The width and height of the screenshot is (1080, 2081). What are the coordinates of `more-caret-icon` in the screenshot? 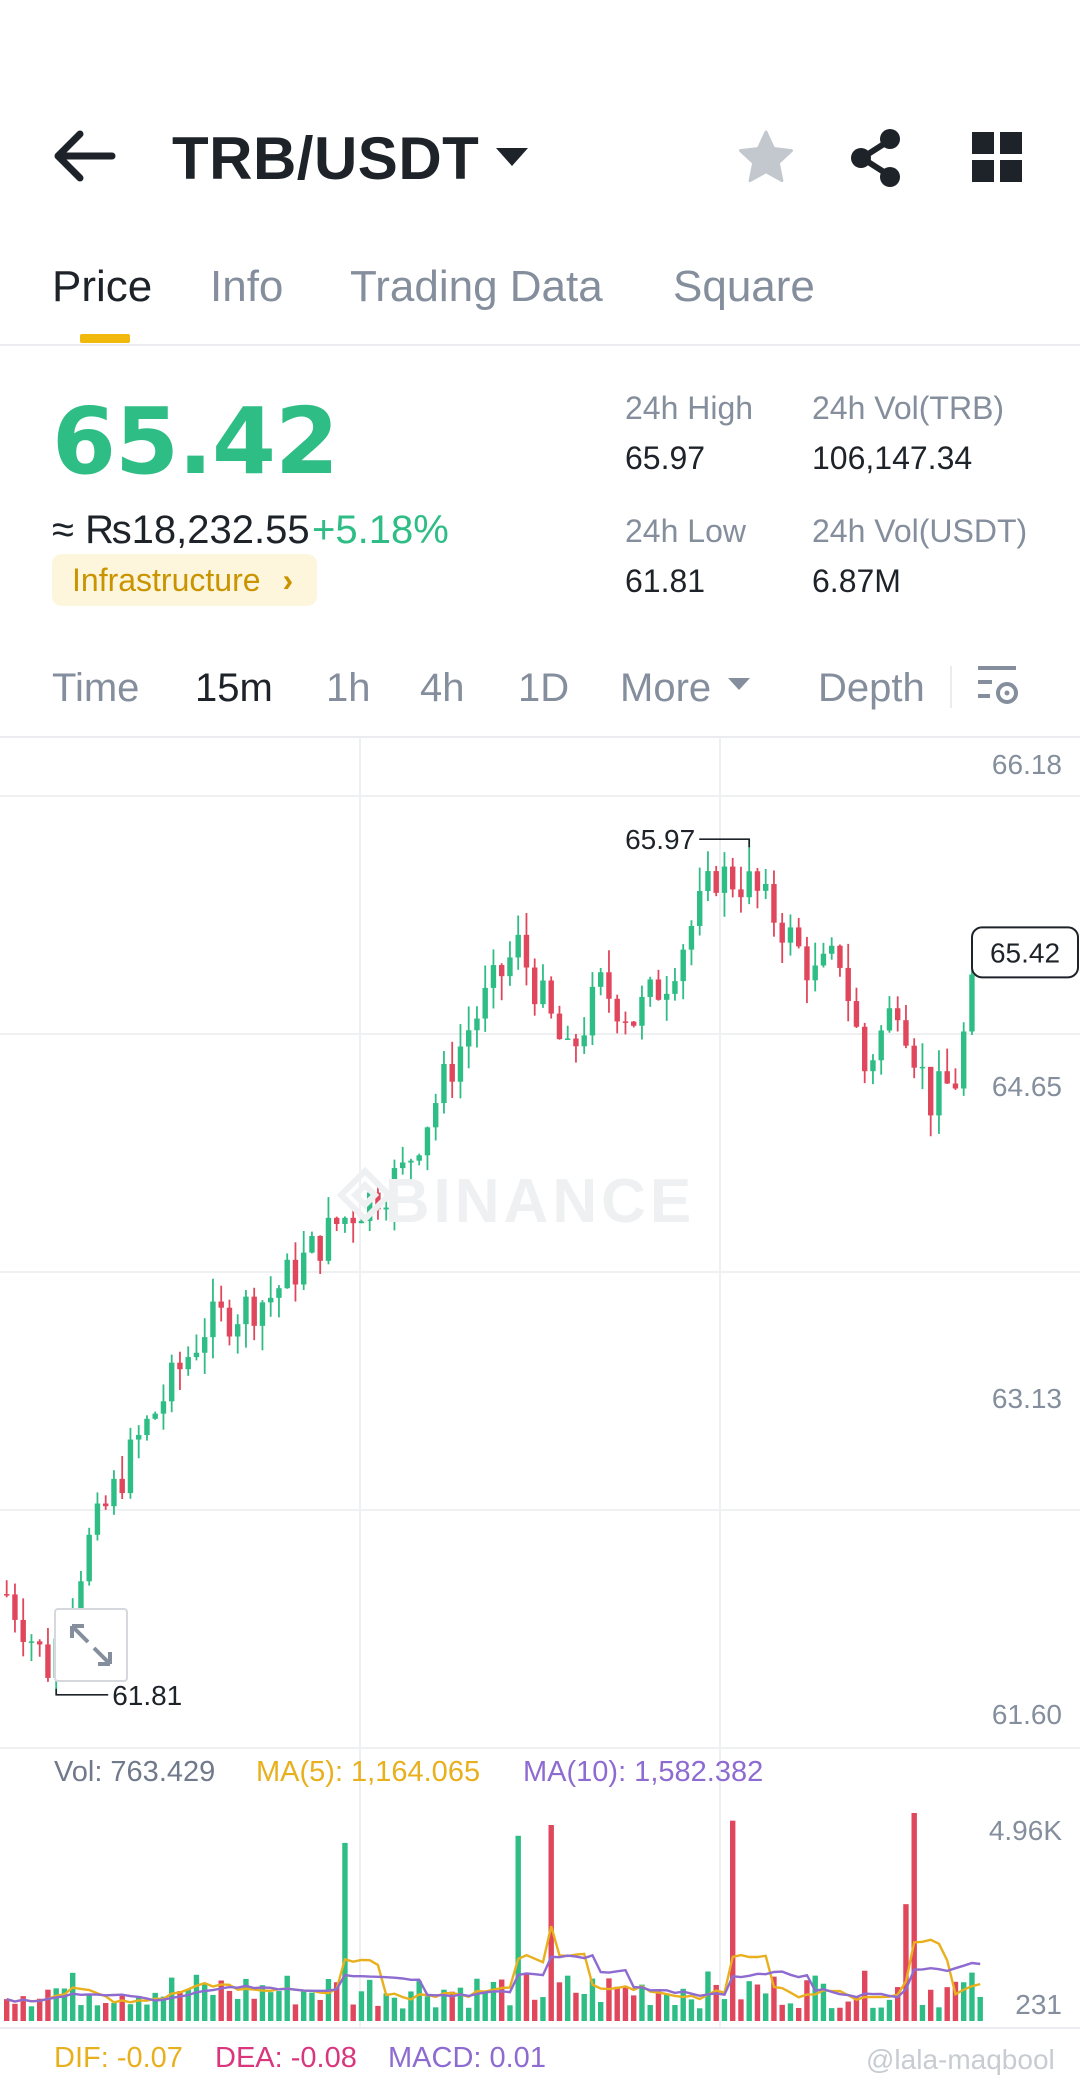 It's located at (739, 684).